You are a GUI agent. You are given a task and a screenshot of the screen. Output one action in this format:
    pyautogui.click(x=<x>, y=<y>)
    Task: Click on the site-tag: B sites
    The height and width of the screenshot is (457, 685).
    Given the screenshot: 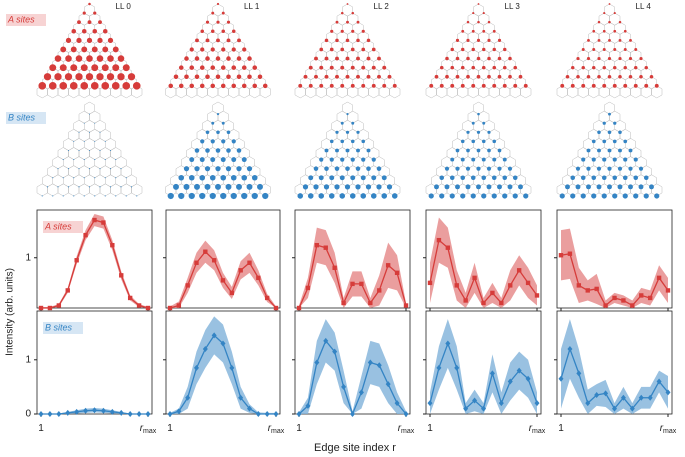 What is the action you would take?
    pyautogui.click(x=59, y=327)
    